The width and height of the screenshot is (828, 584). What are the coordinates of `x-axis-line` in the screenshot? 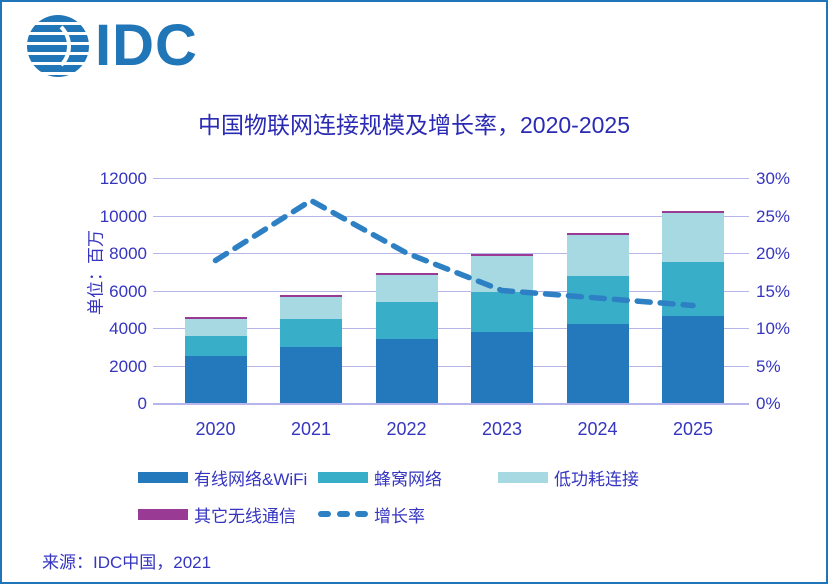 It's located at (451, 404).